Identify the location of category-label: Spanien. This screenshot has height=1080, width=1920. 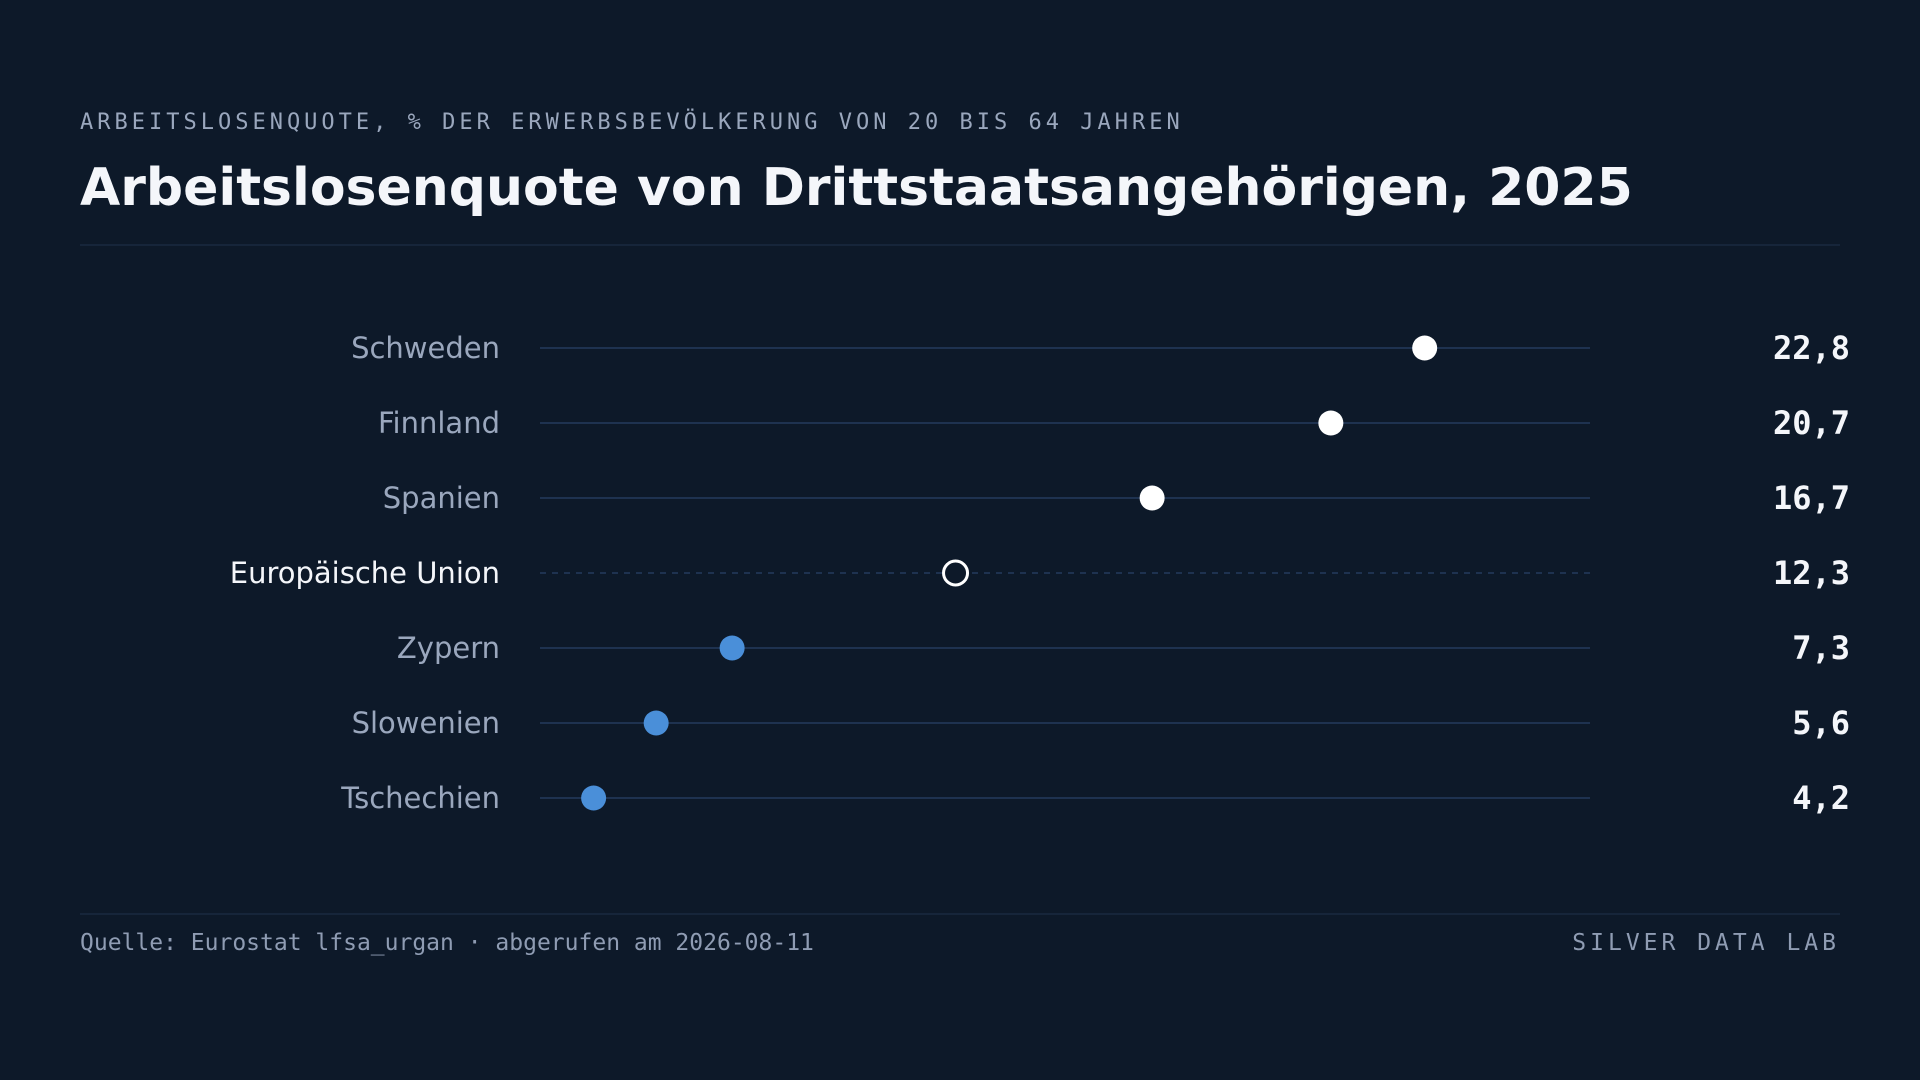
(441, 498).